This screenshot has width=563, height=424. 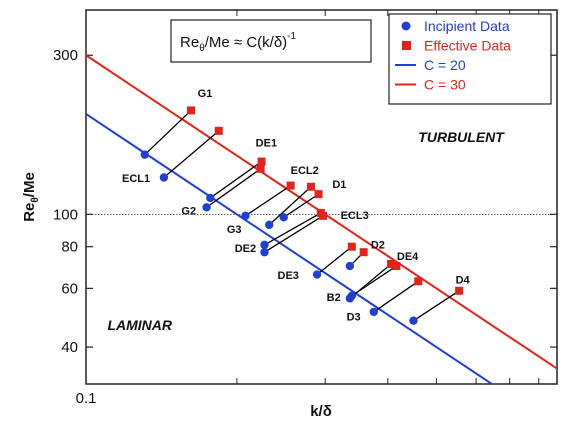 What do you see at coordinates (69, 347) in the screenshot?
I see `y-tick-label: 40` at bounding box center [69, 347].